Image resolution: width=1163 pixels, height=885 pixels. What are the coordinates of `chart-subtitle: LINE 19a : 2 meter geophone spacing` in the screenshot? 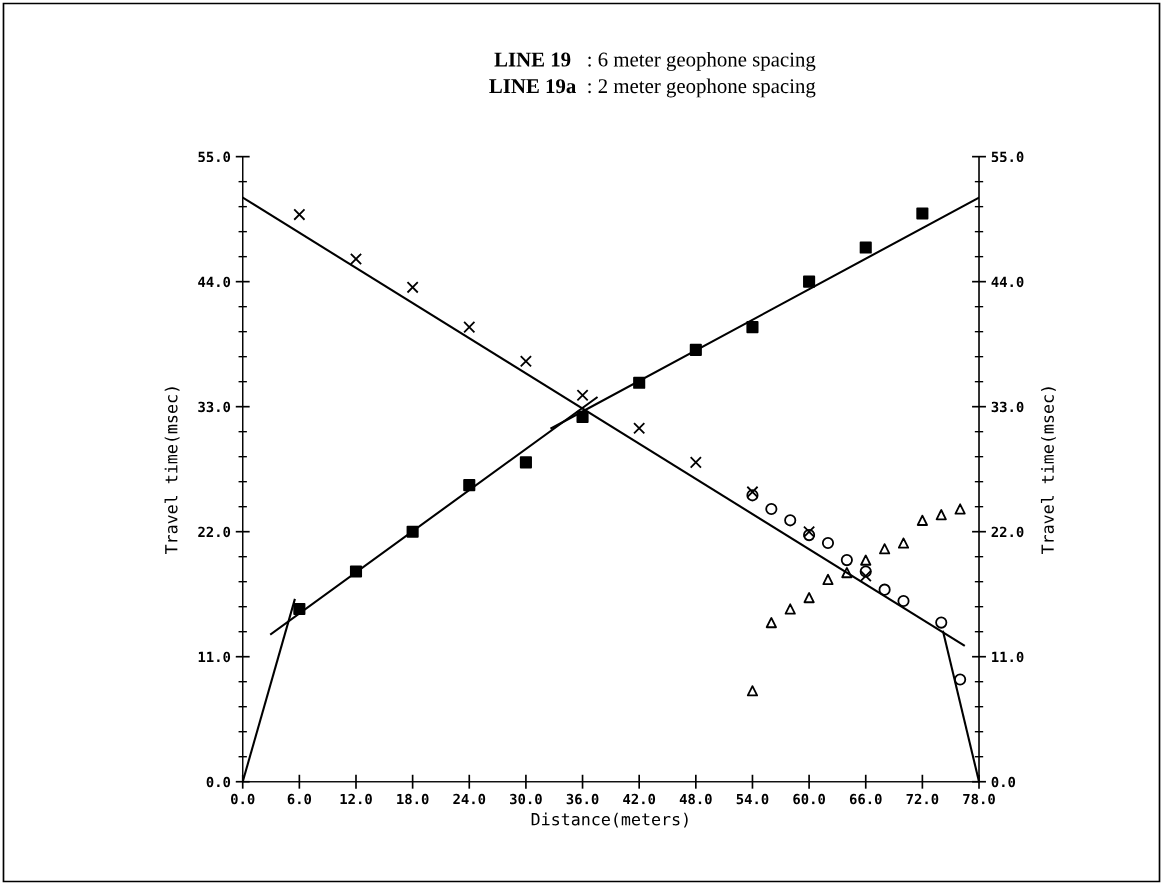 It's located at (652, 88).